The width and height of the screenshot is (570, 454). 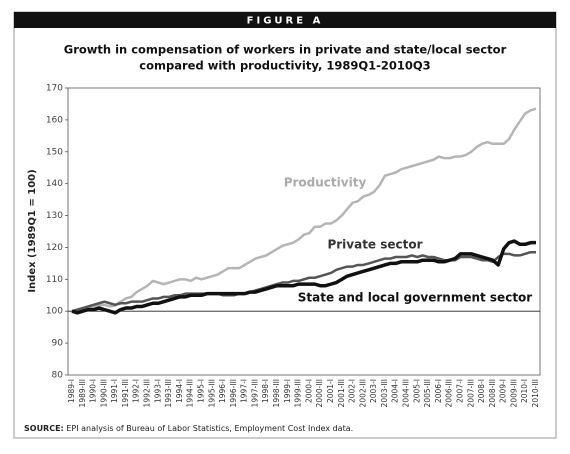 What do you see at coordinates (254, 393) in the screenshot?
I see `x-tick-label: 1997-III` at bounding box center [254, 393].